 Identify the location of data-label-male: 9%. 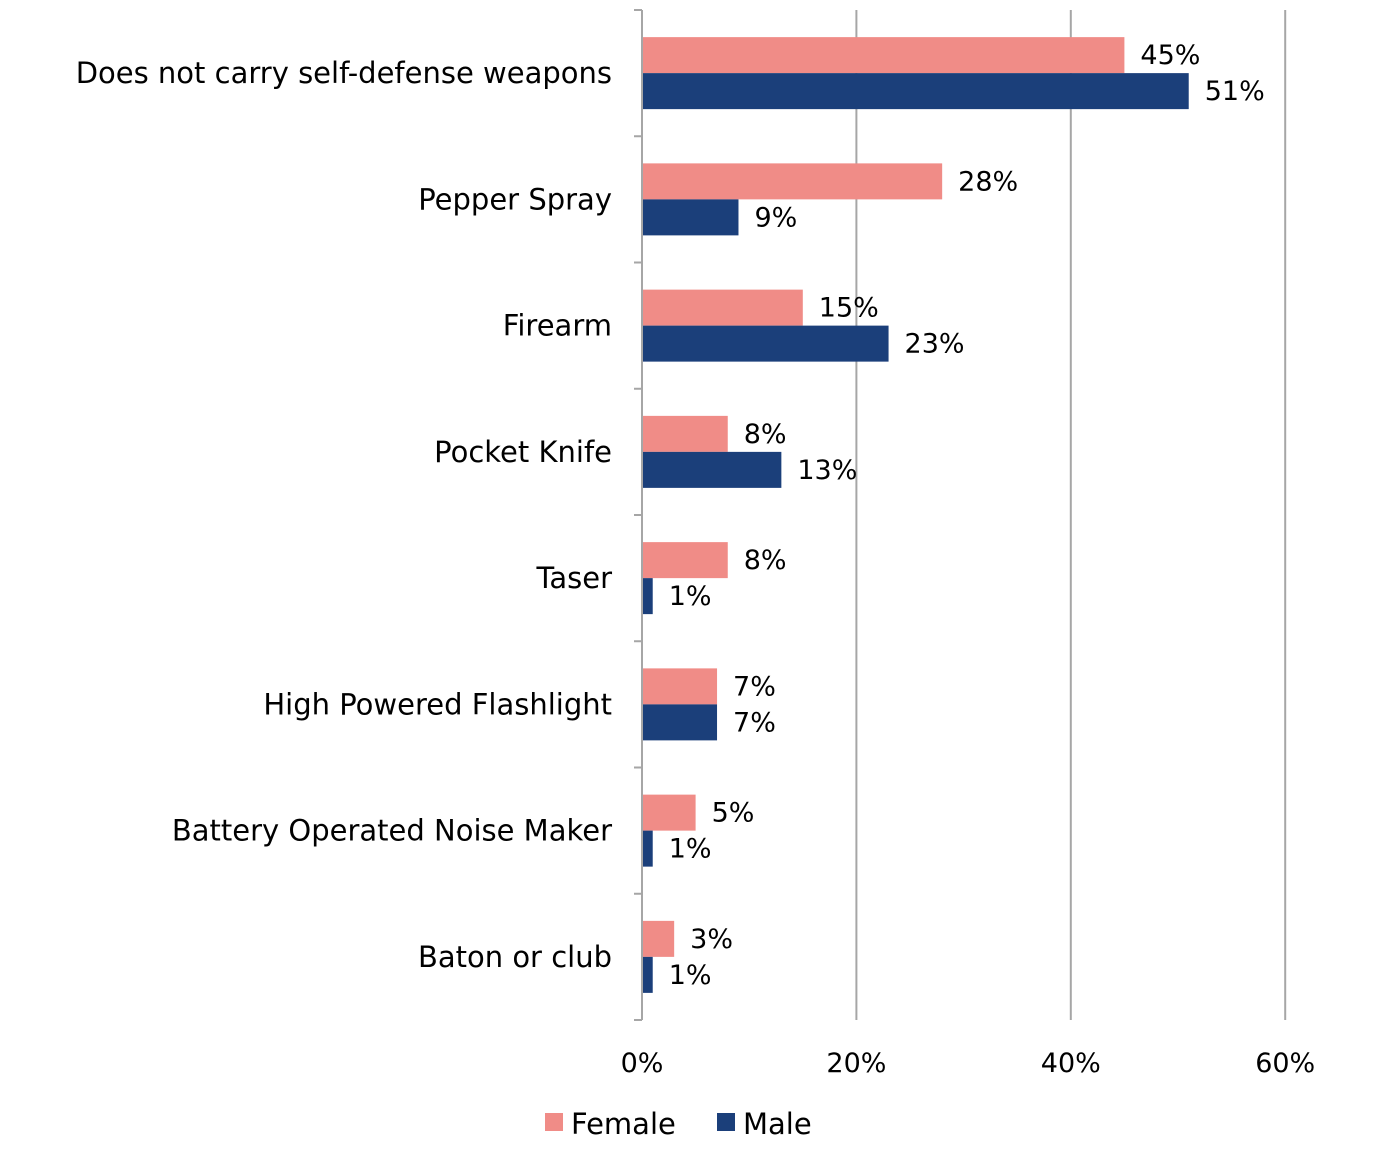
(775, 217).